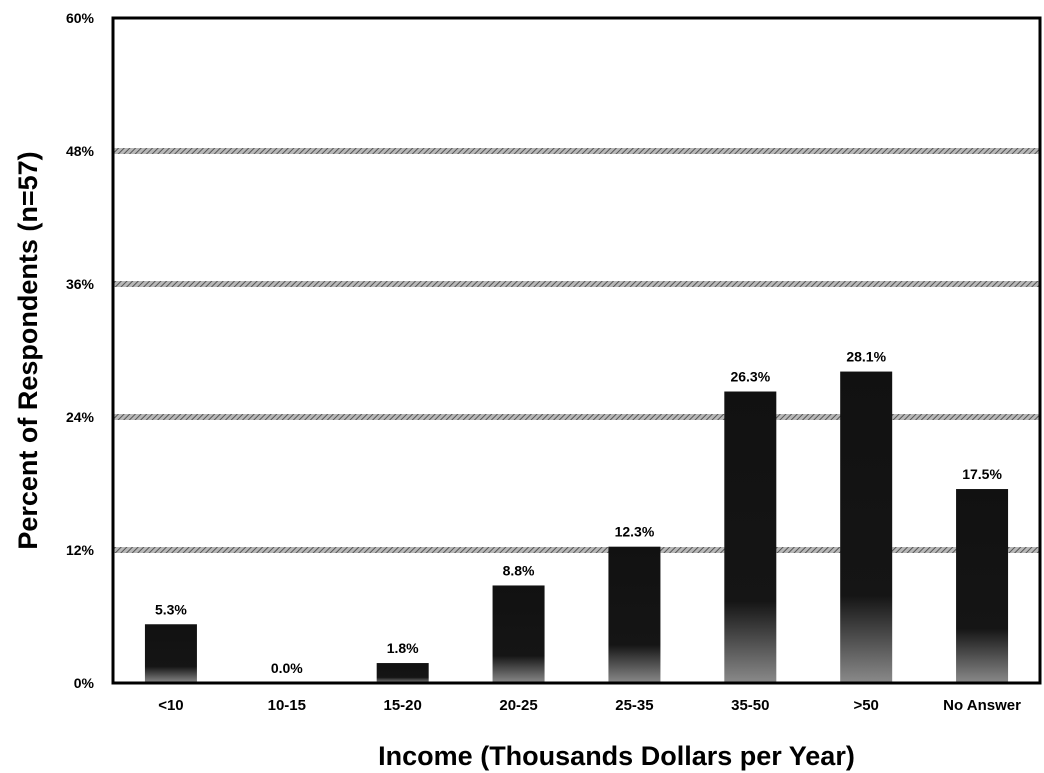 Image resolution: width=1044 pixels, height=773 pixels. Describe the element at coordinates (80, 18) in the screenshot. I see `y-tick-label: 60%` at that location.